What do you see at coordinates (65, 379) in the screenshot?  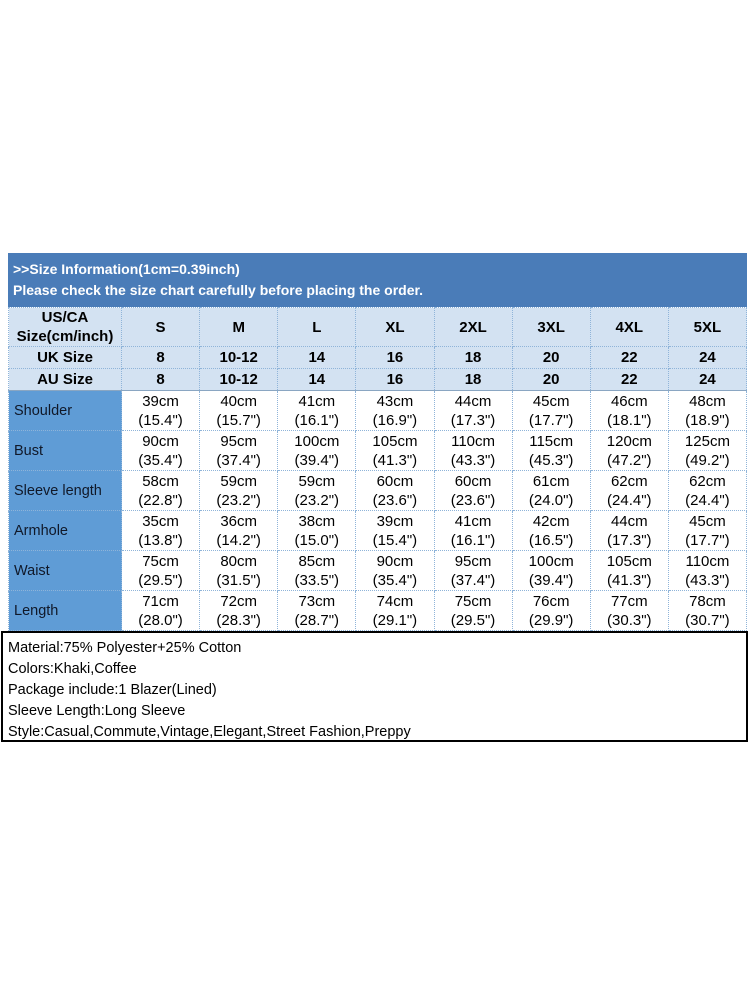 I see `au-size-label: AU Size` at bounding box center [65, 379].